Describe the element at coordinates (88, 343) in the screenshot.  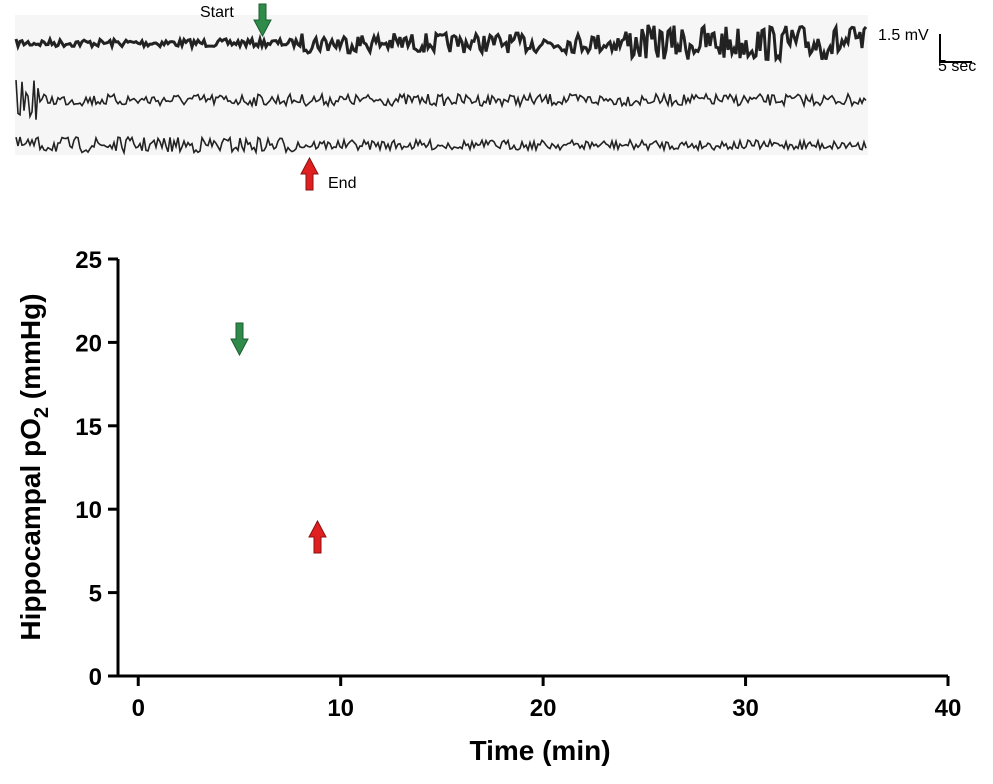
I see `y-tick-label: 20` at that location.